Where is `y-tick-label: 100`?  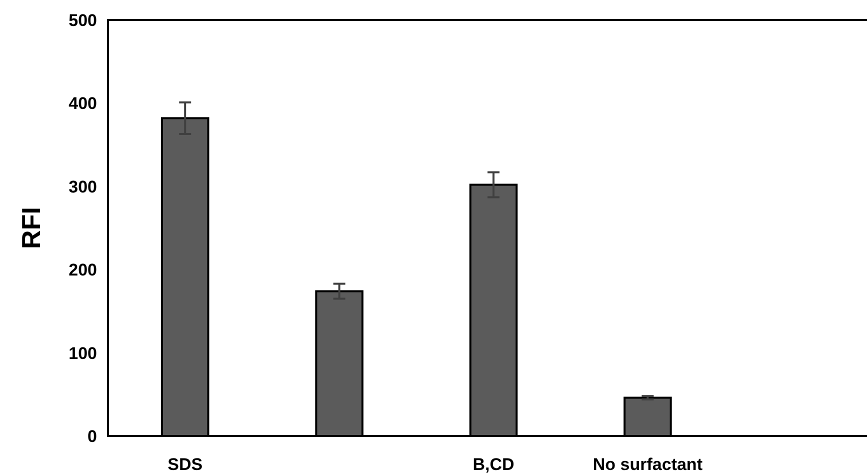 y-tick-label: 100 is located at coordinates (82, 353).